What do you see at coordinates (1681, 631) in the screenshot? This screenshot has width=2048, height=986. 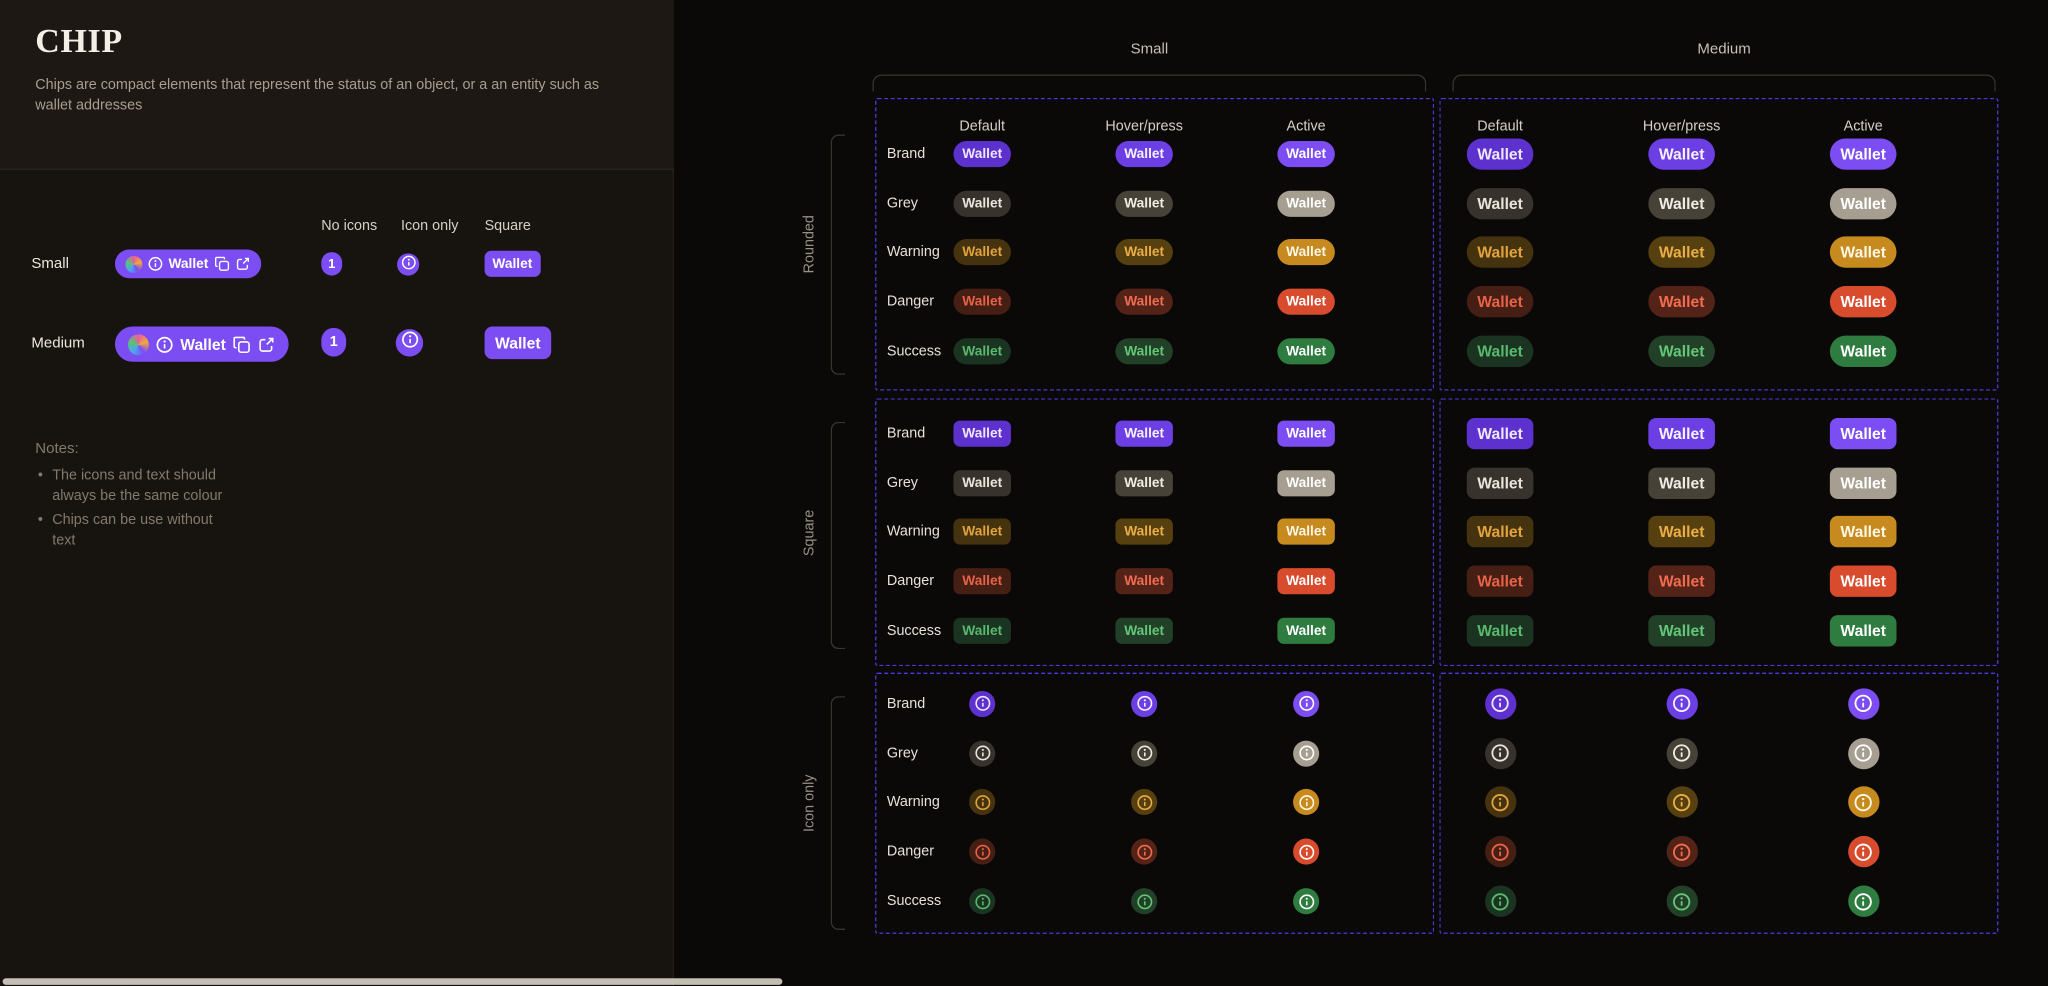 I see `chip-success-hover-square-medium: Wallet` at bounding box center [1681, 631].